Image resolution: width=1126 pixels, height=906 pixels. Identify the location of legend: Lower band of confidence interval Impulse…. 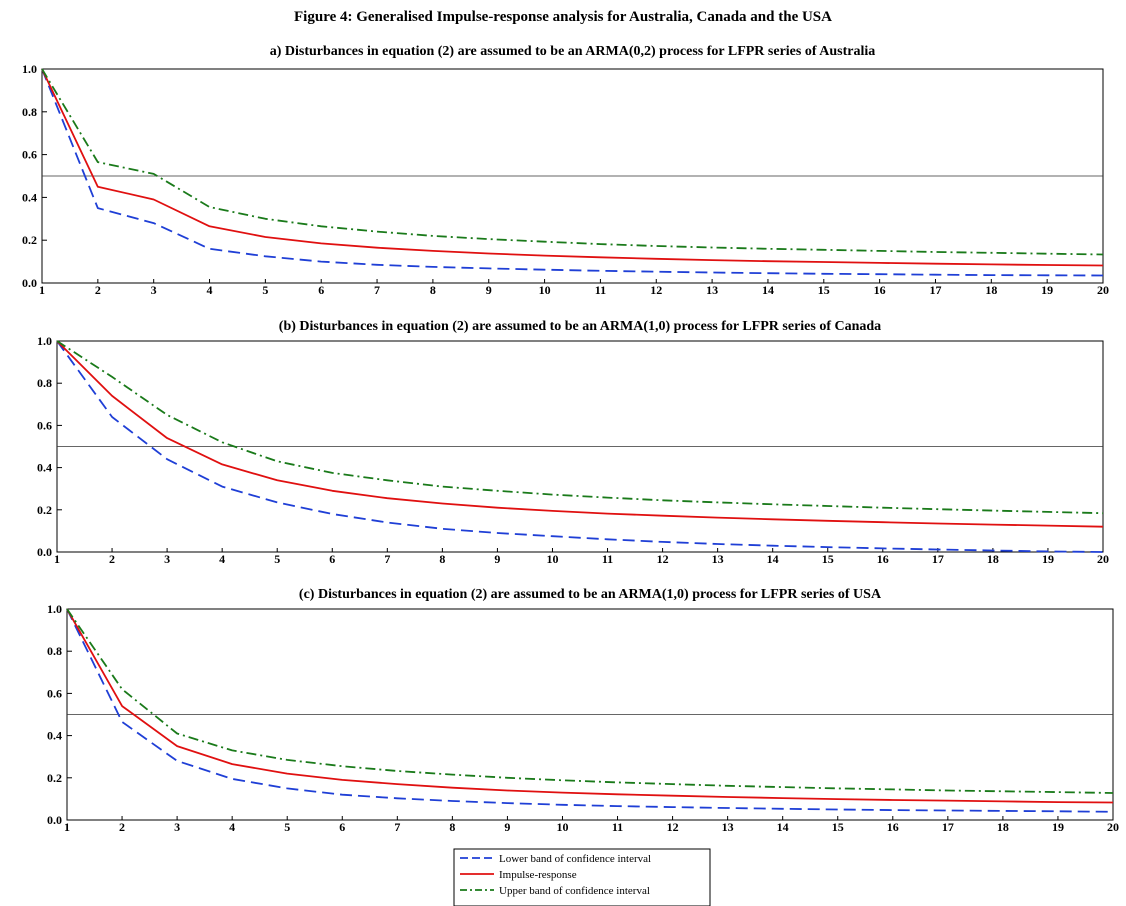
(582, 877).